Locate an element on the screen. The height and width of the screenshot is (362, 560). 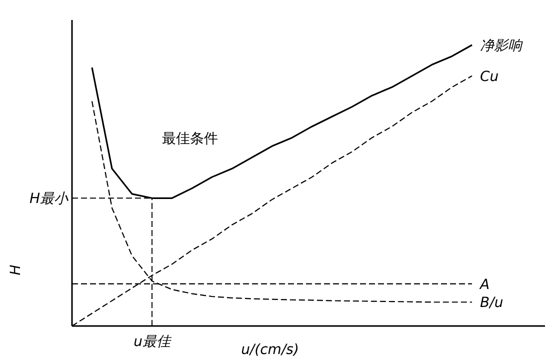
series-label: 净影响 is located at coordinates (501, 46).